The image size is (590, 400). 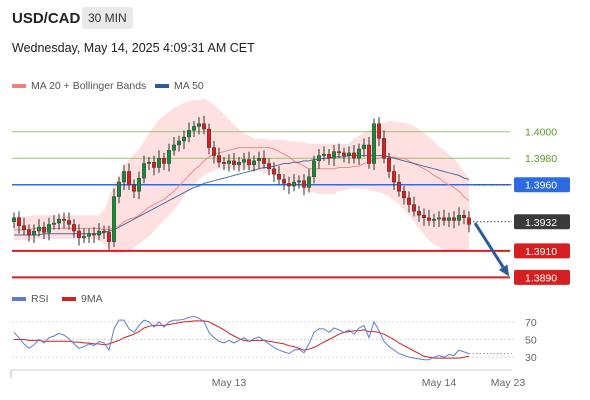 I want to click on support-label: 1.3890, so click(x=541, y=278).